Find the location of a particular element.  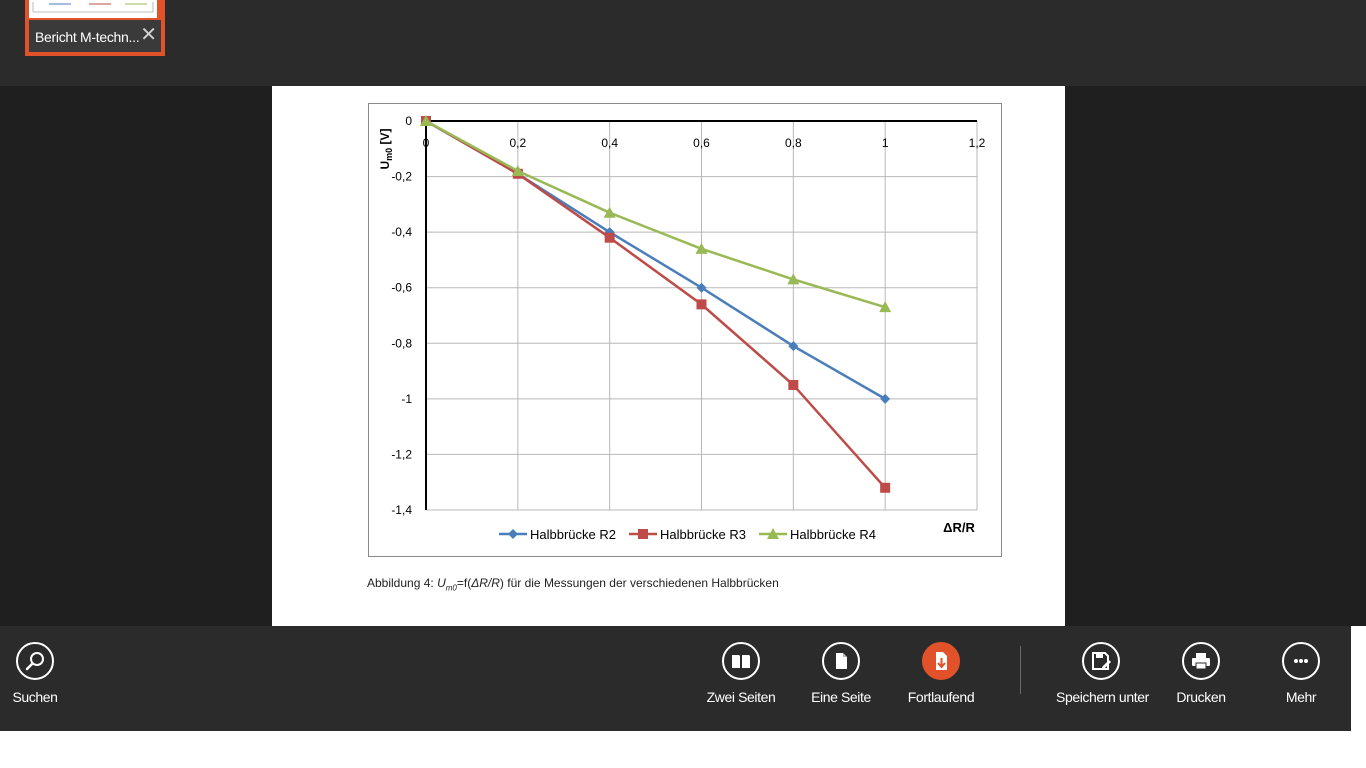

x-tick-label: 0,2 is located at coordinates (517, 143).